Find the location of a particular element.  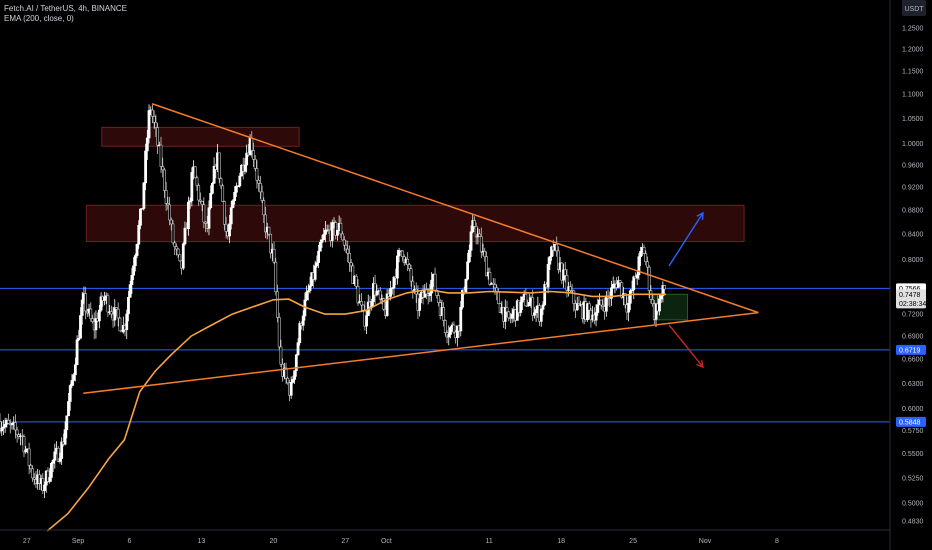

time-axis: 27 Sep 6 13 20 27 Oct 11 18 25 Nov 8 is located at coordinates (401, 541).